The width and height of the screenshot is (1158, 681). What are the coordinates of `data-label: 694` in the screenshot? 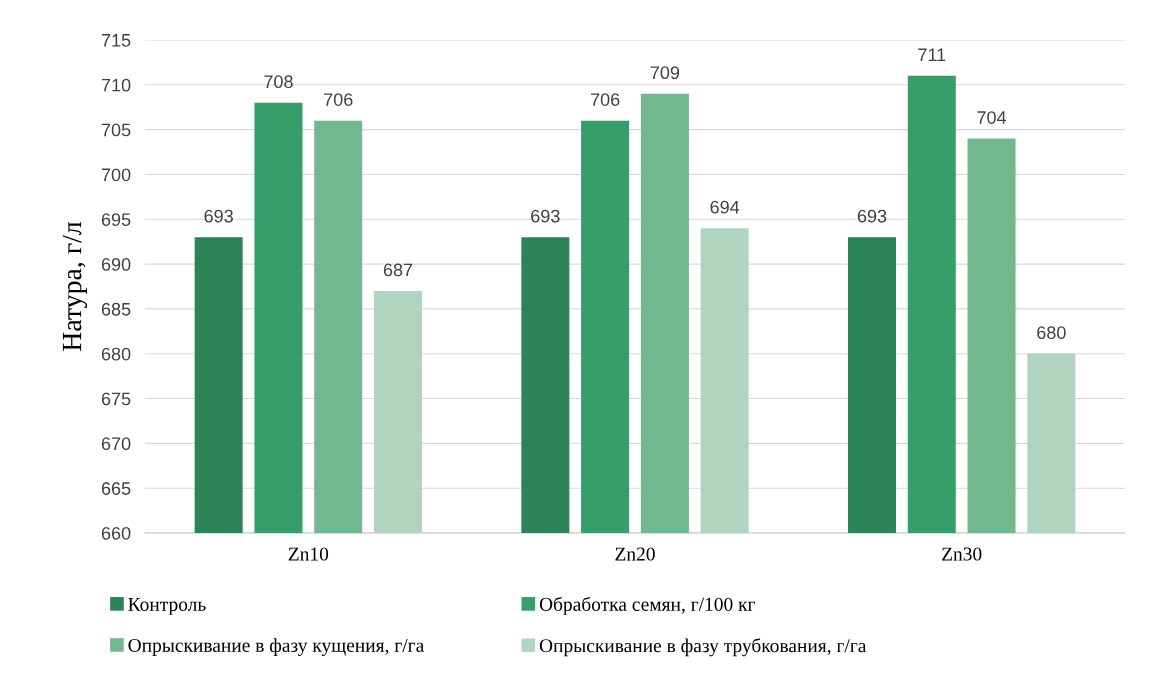 It's located at (725, 207).